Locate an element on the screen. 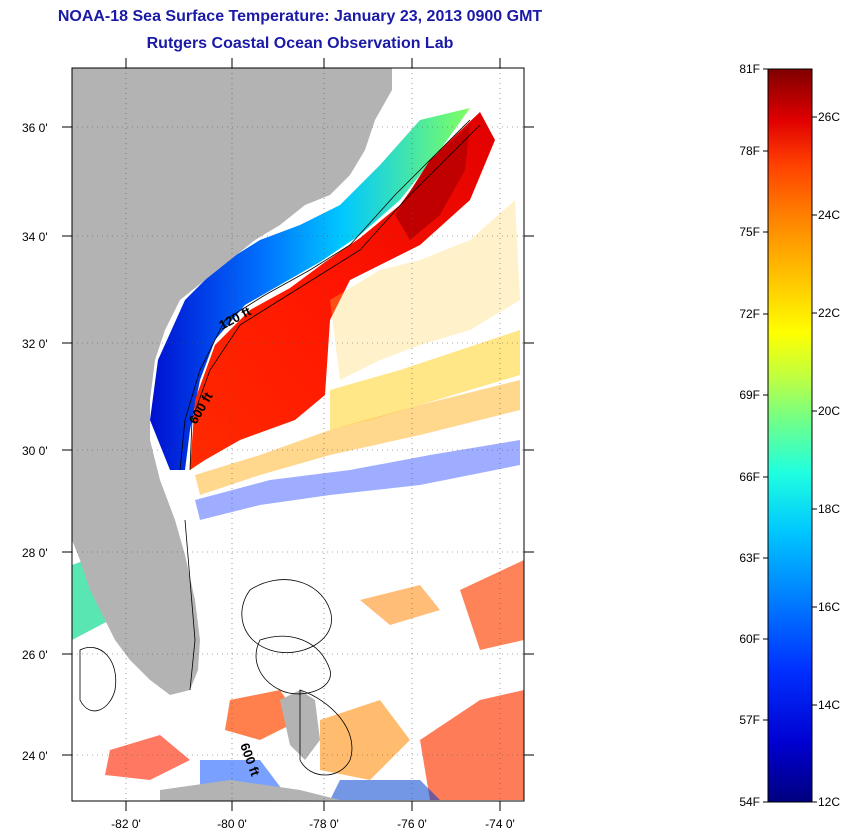  x-tick-label: -76 0' is located at coordinates (412, 824).